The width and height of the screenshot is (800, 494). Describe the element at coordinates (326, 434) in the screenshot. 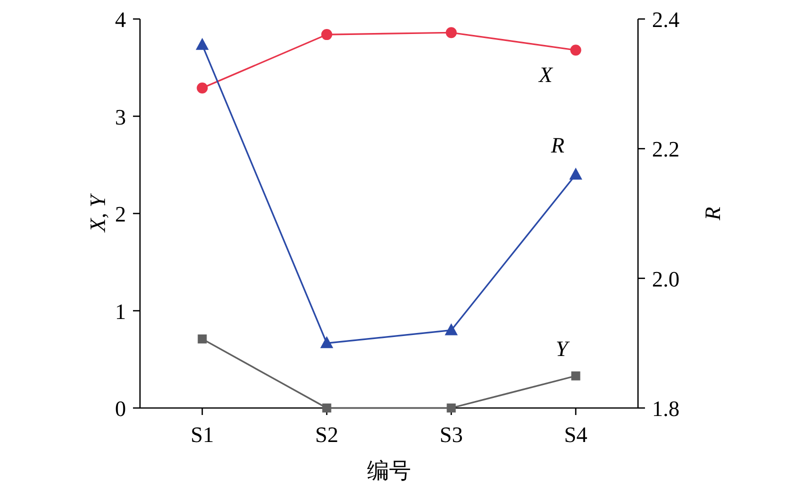

I see `x-tick-label: S2` at that location.